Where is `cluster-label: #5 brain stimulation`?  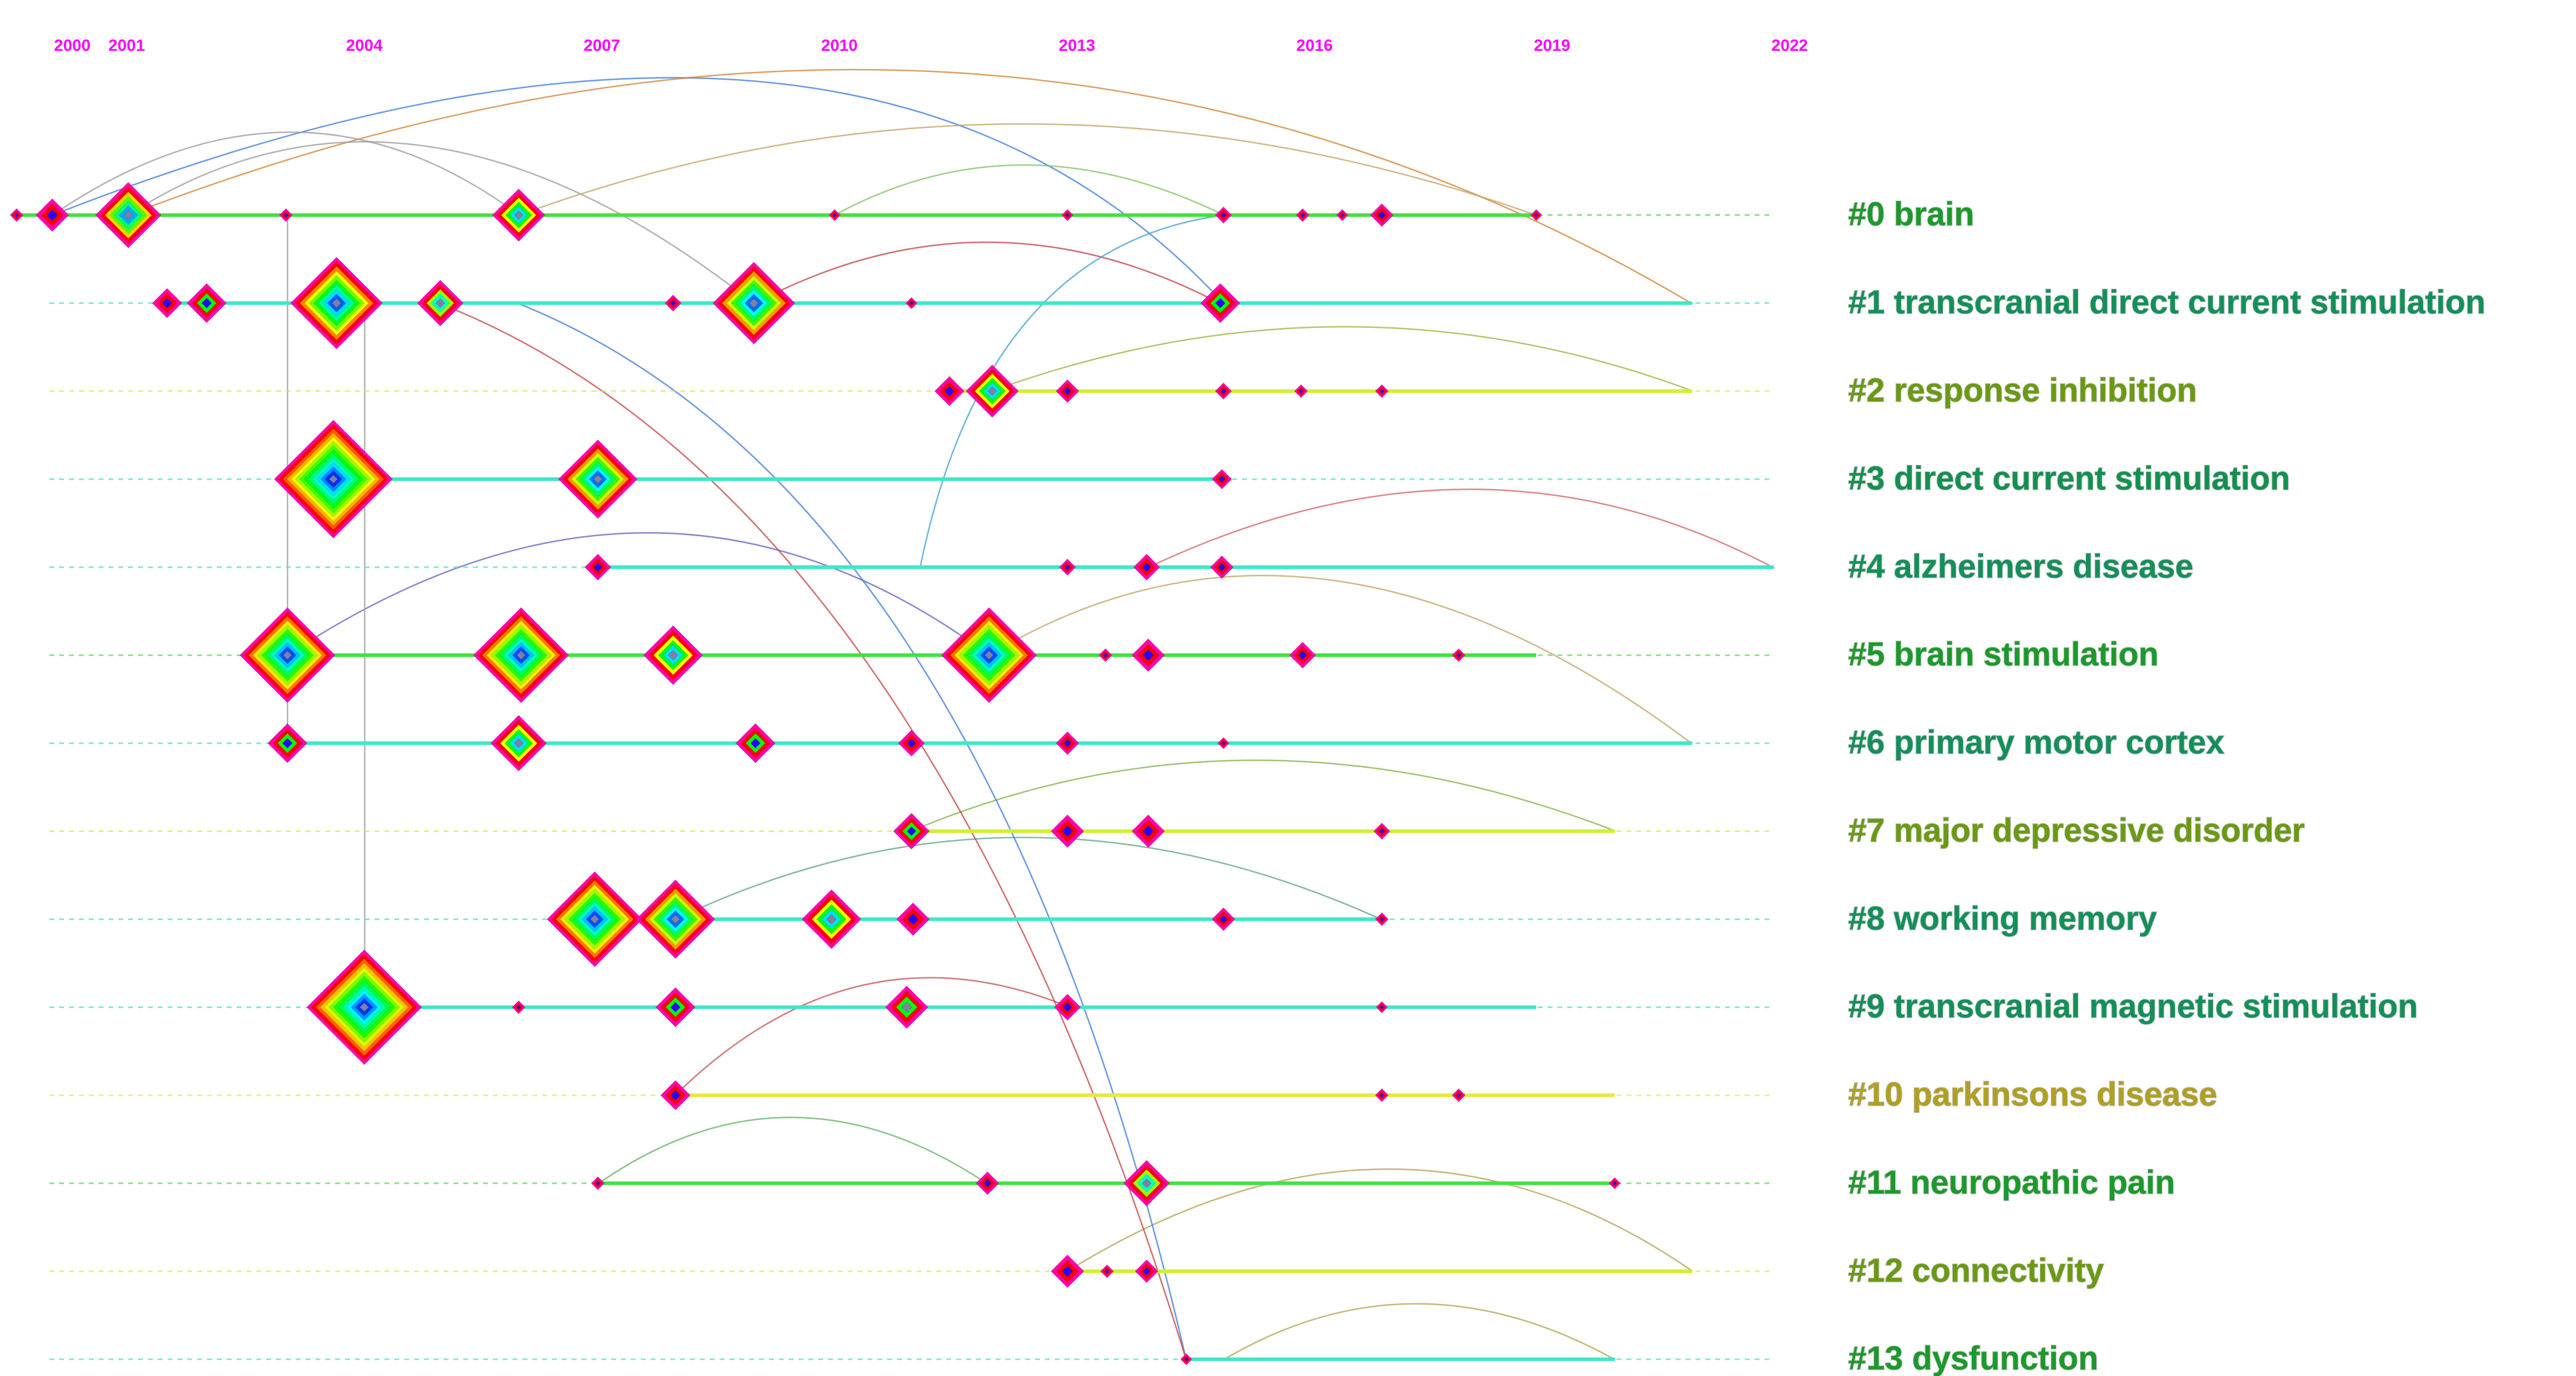 cluster-label: #5 brain stimulation is located at coordinates (2003, 654).